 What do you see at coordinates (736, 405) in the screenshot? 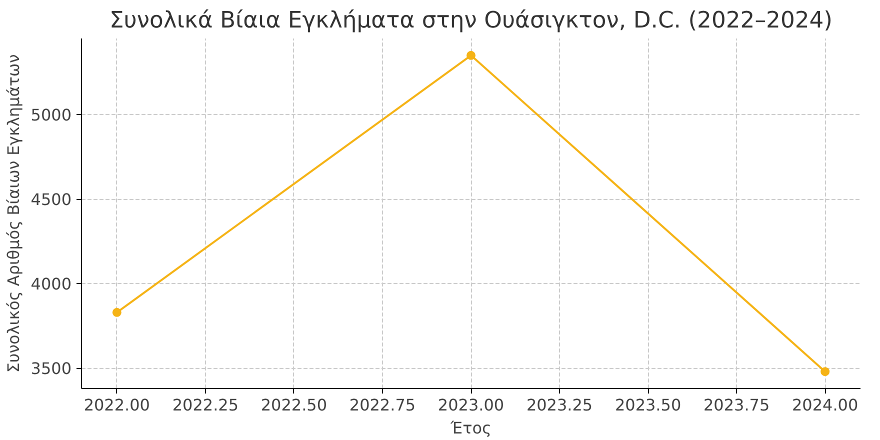
I see `x-tick-label: 2023.75` at bounding box center [736, 405].